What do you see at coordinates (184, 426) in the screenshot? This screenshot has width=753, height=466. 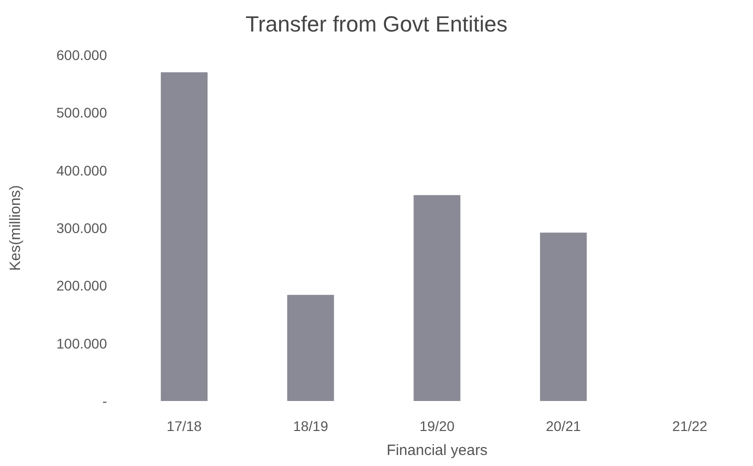 I see `x-tick-label: 17/18` at bounding box center [184, 426].